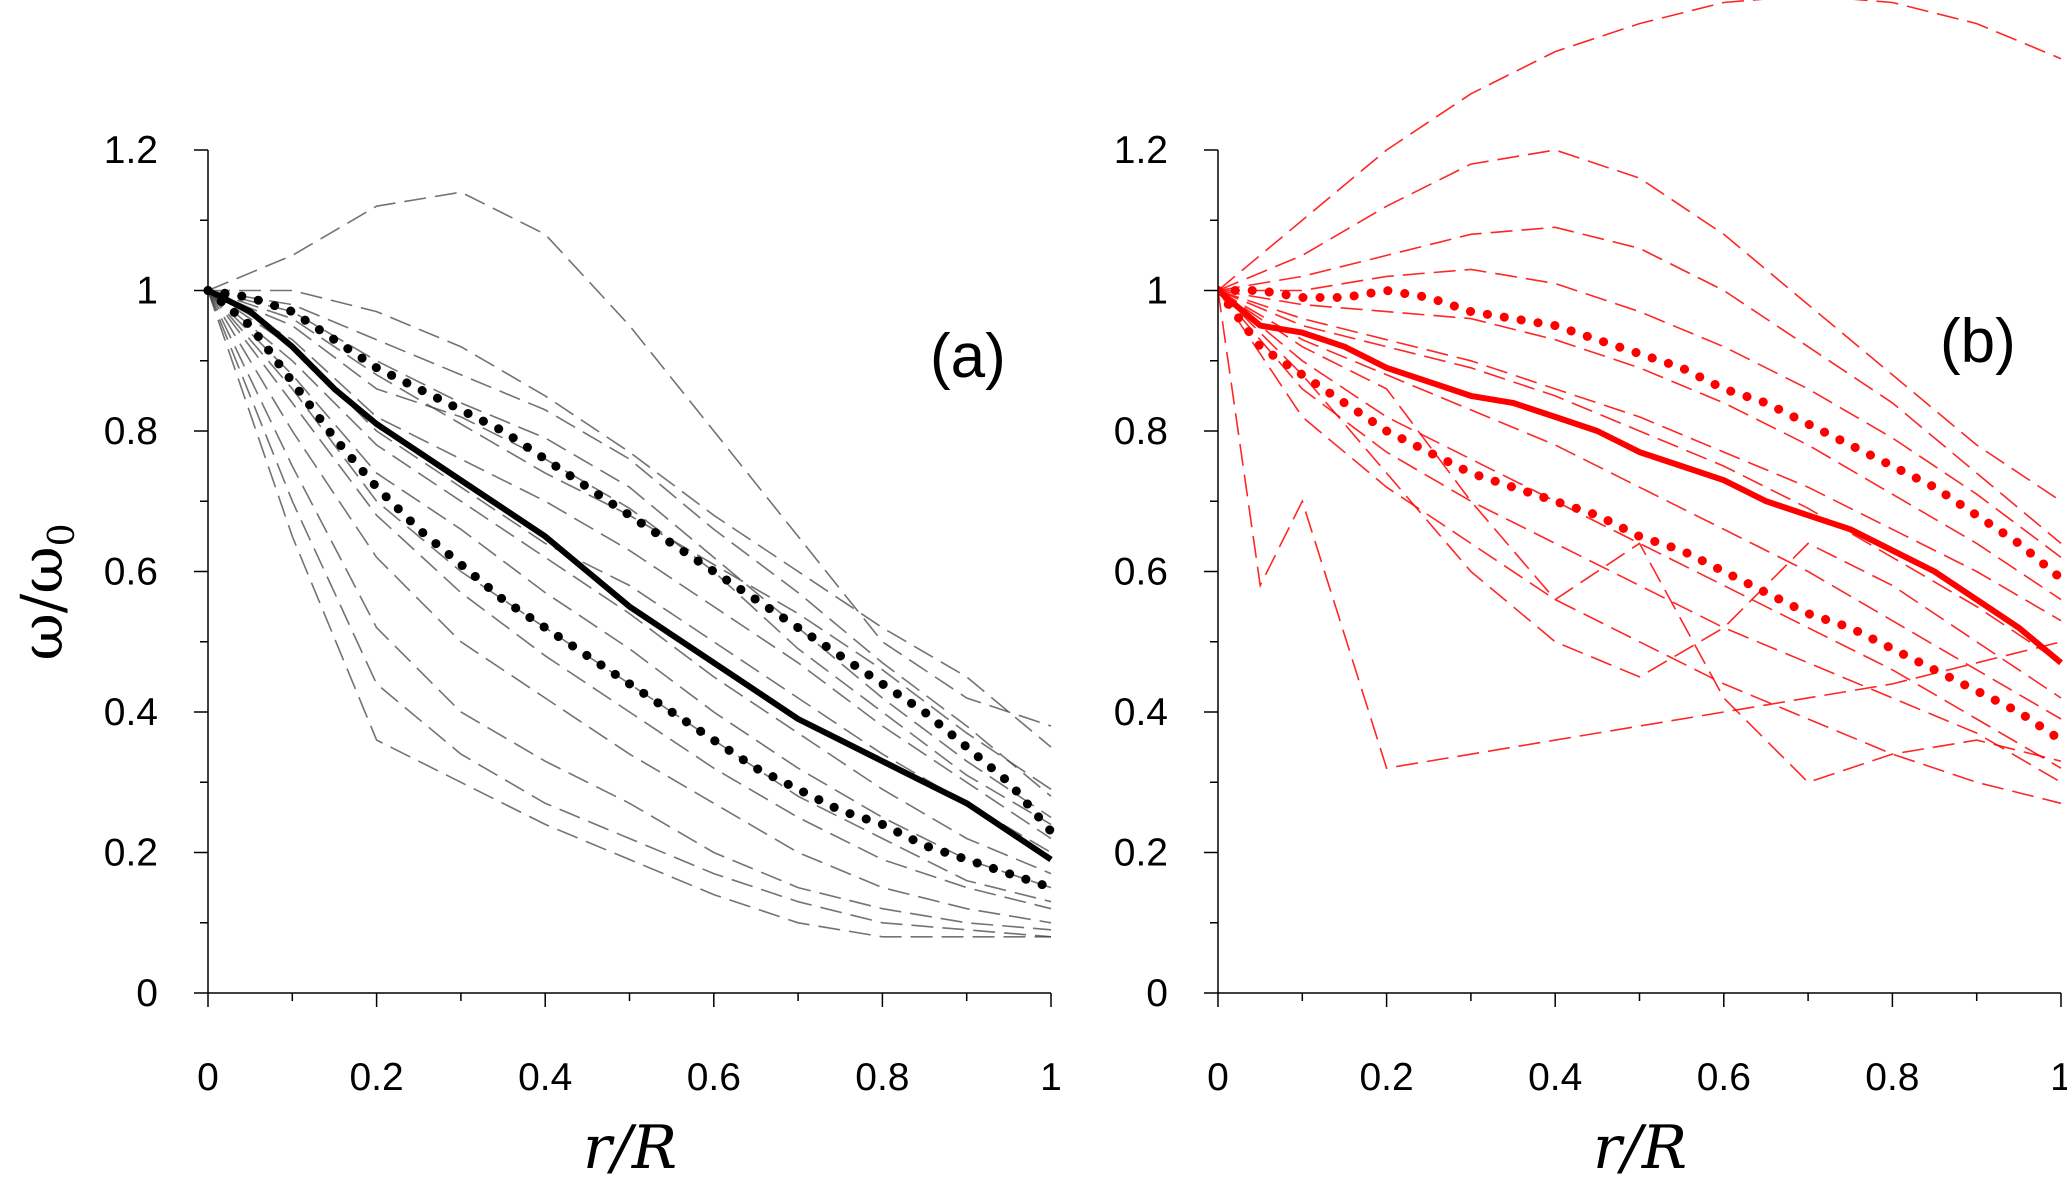 Image resolution: width=2067 pixels, height=1186 pixels. What do you see at coordinates (968, 356) in the screenshot?
I see `panel-label-a: (a)` at bounding box center [968, 356].